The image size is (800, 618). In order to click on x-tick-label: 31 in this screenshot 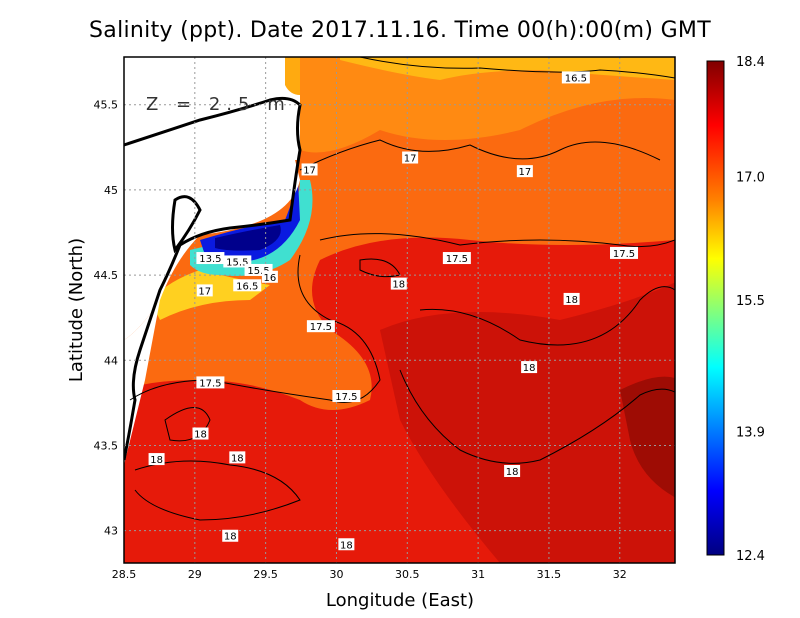, I will do `click(478, 574)`.